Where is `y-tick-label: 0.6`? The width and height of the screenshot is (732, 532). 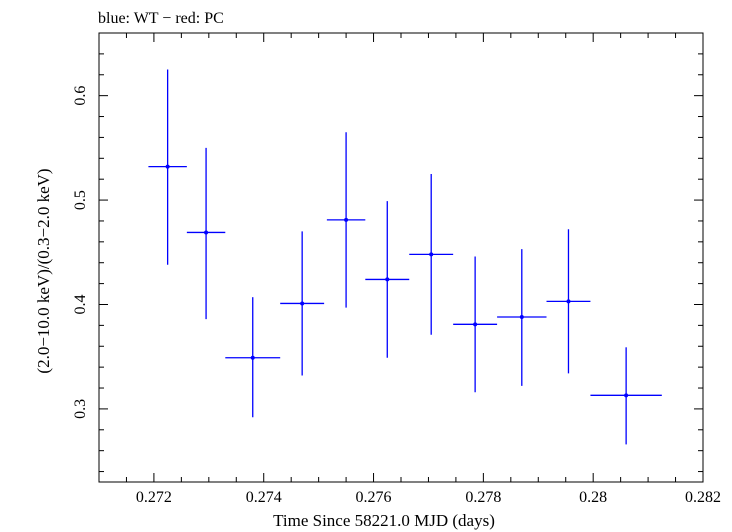
y-tick-label: 0.6 is located at coordinates (80, 96).